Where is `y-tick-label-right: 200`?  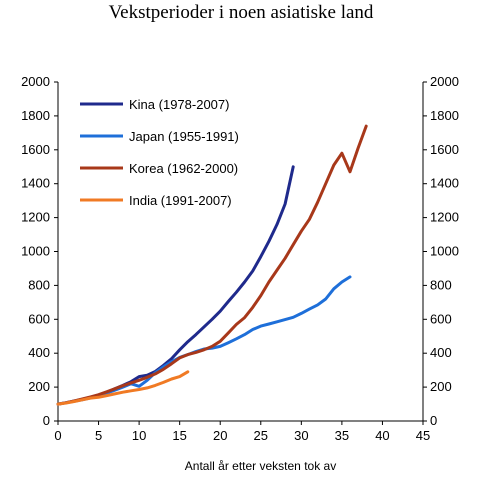
y-tick-label-right: 200 is located at coordinates (441, 386).